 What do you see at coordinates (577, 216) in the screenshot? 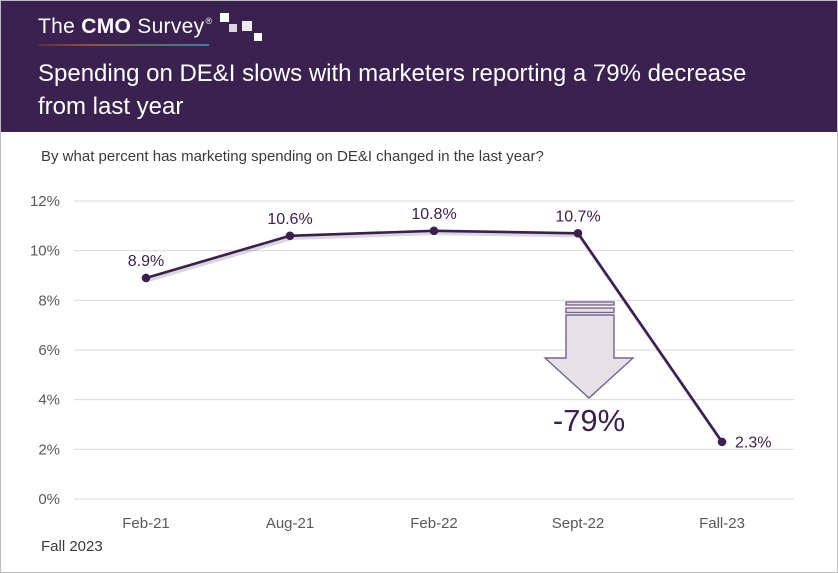
I see `data-point-label: 10.7%` at bounding box center [577, 216].